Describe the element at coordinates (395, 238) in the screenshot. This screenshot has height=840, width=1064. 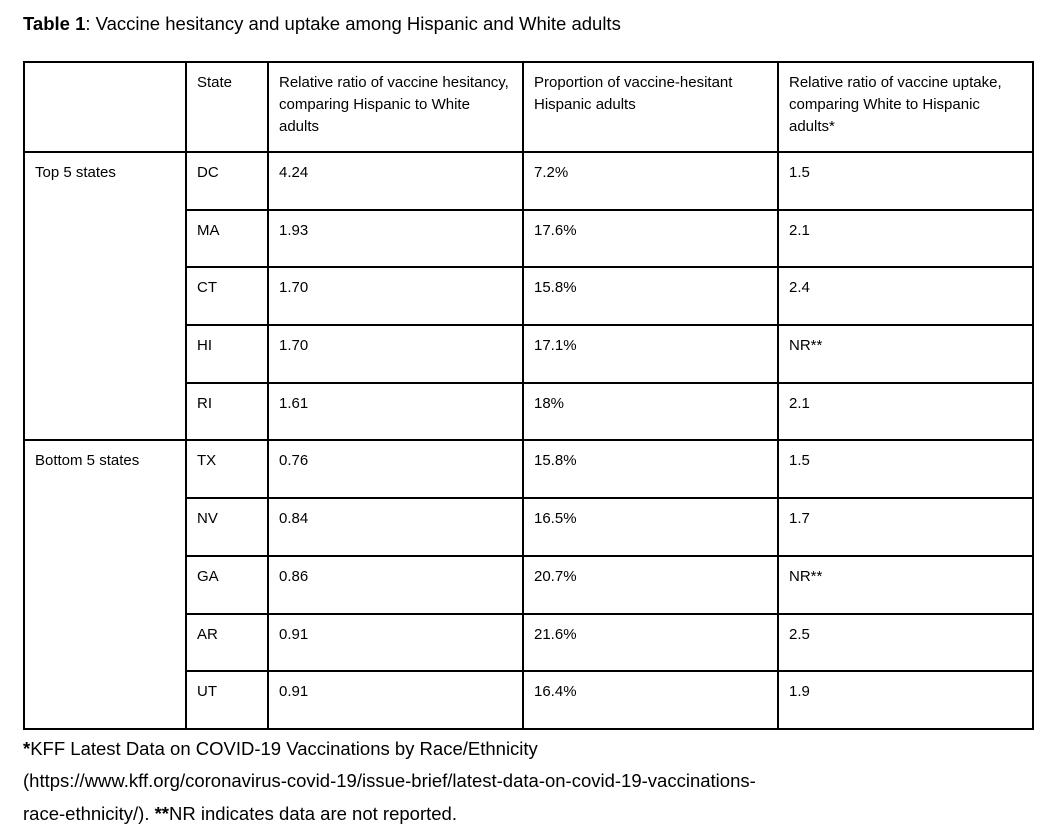
I see `hesitancy-cell: 1.93` at that location.